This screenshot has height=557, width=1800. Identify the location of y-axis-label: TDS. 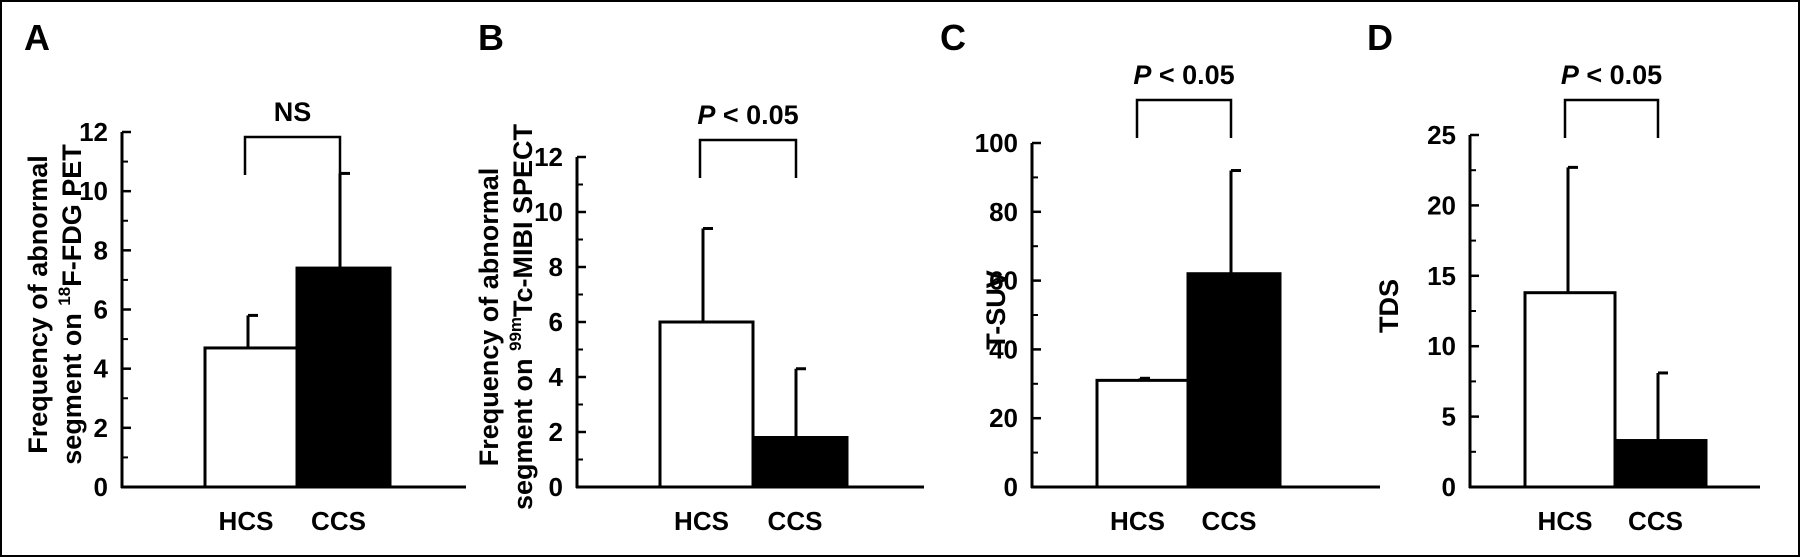
(1389, 306).